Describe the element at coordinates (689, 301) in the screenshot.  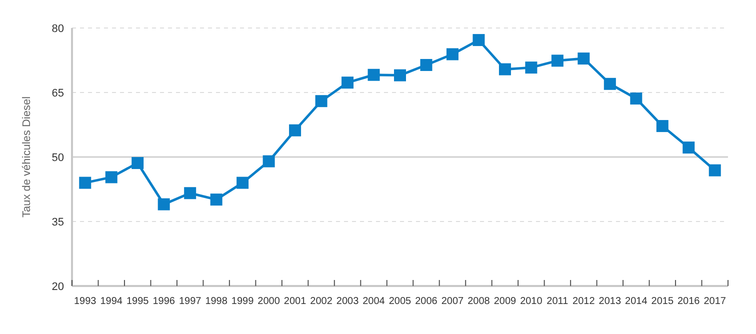
I see `x-tick-label: 2016` at that location.